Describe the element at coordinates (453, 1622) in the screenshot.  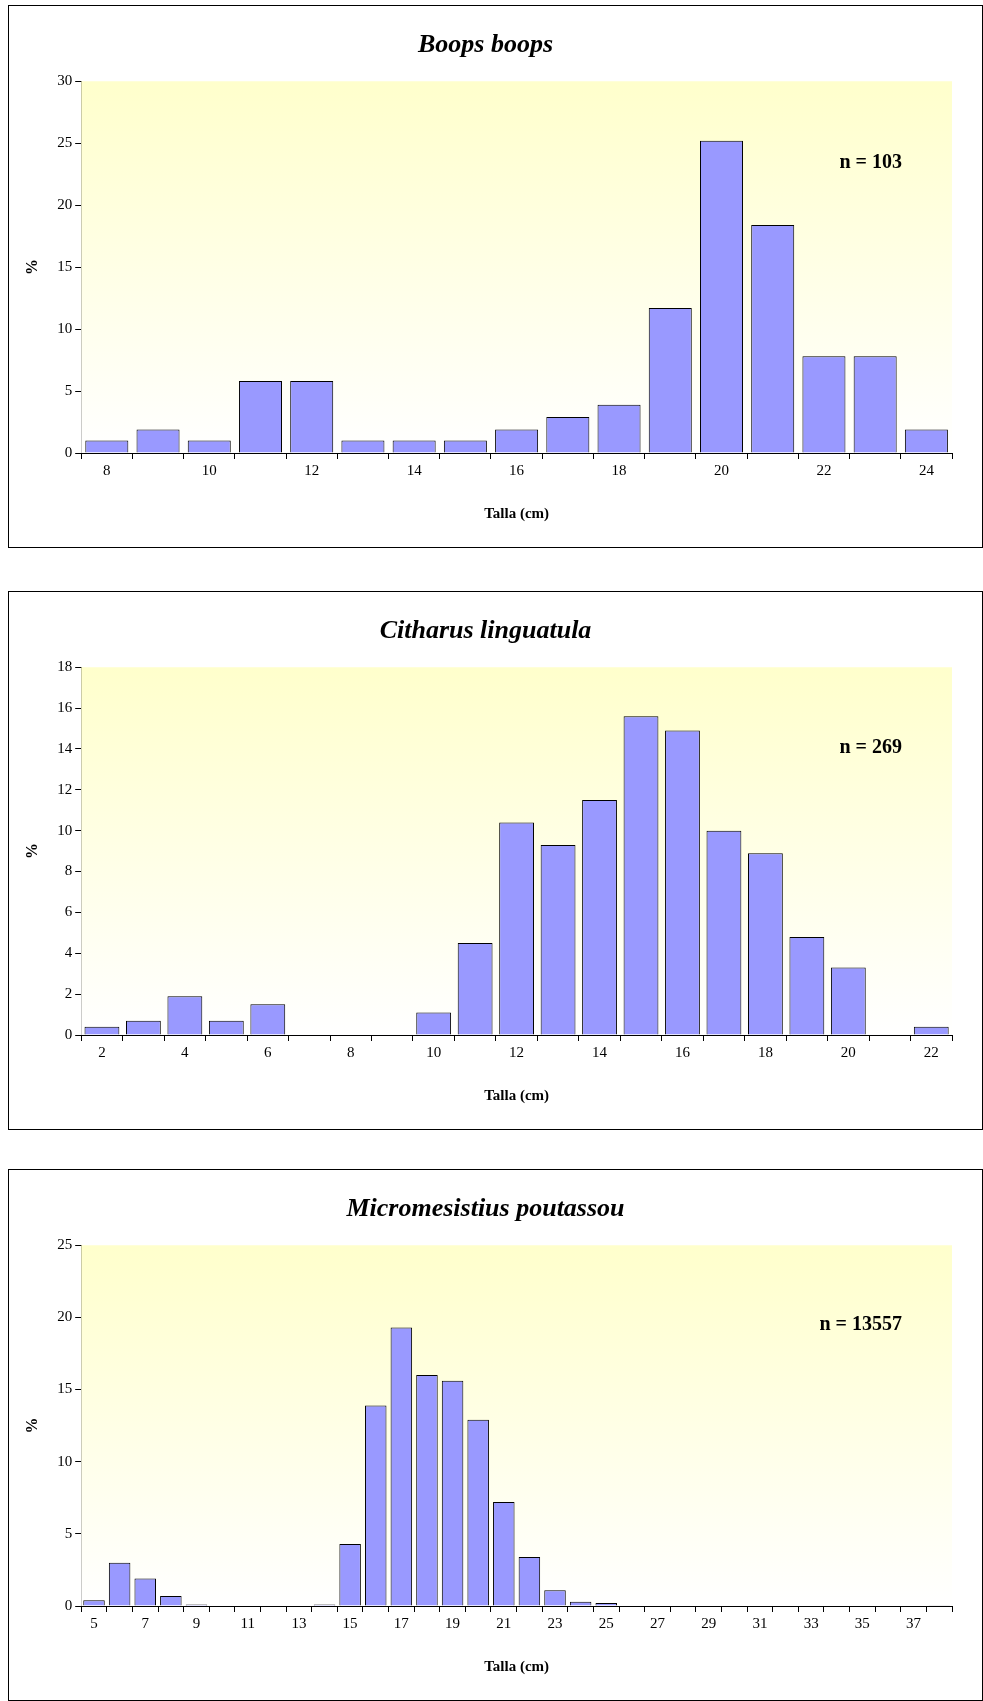
I see `x-tick-label: 19` at that location.